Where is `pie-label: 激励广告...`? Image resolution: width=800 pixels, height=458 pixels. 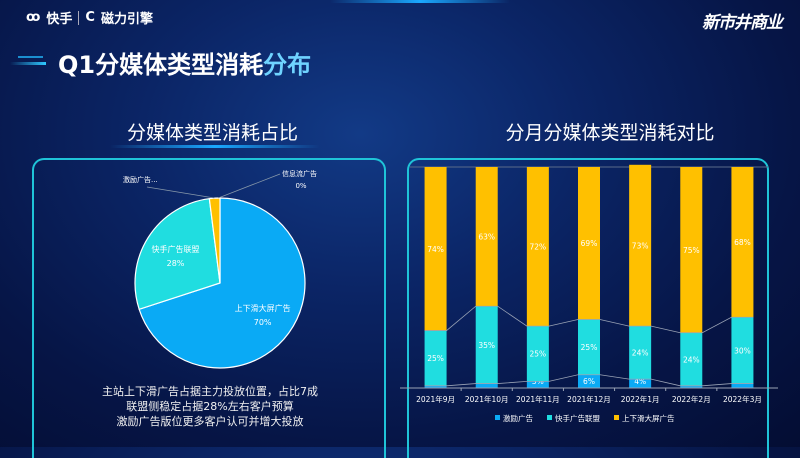 pie-label: 激励广告... is located at coordinates (140, 179).